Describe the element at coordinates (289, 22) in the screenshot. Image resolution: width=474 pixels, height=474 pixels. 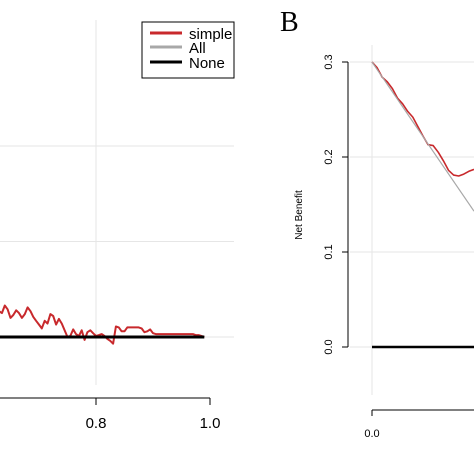
I see `panel-label-b: B` at that location.